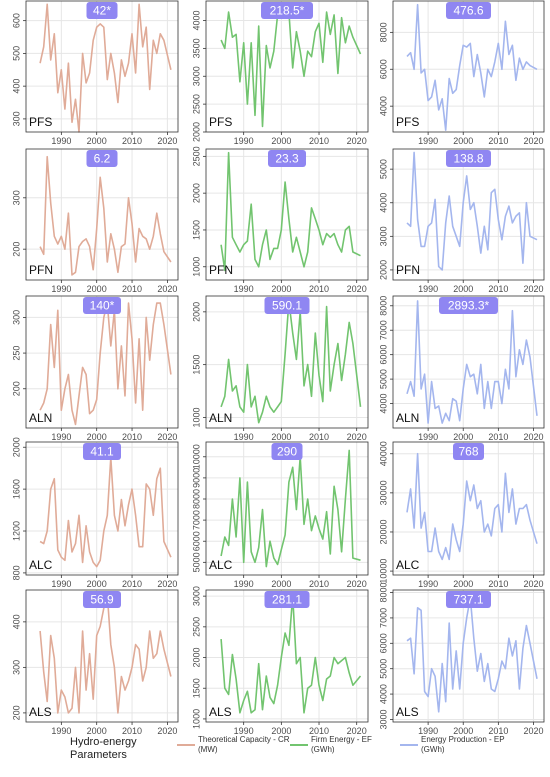  What do you see at coordinates (16, 621) in the screenshot?
I see `y-tick-label: 400` at bounding box center [16, 621].